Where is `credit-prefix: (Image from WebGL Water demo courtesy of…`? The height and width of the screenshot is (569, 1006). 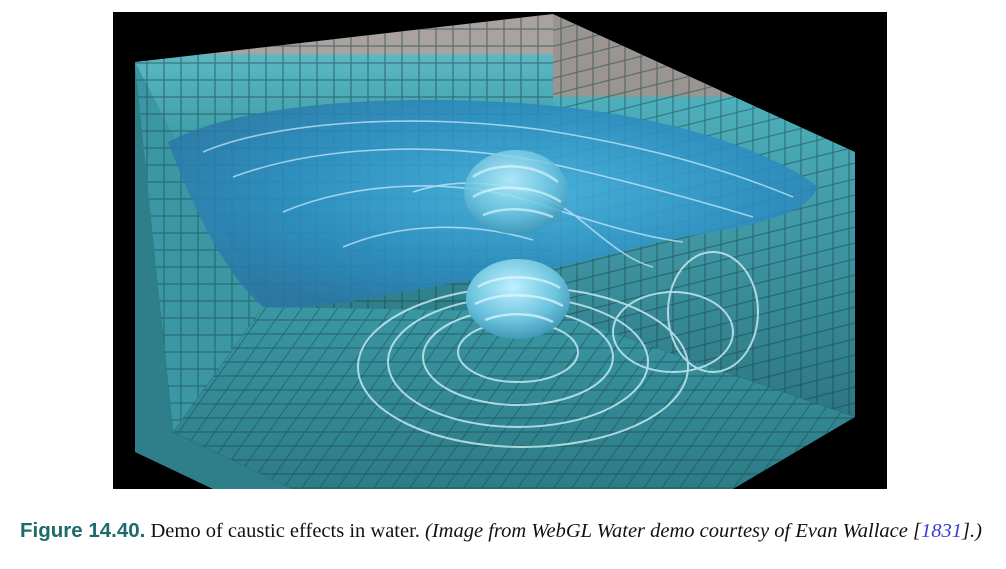
credit-prefix: (Image from WebGL Water demo courtesy of… is located at coordinates (673, 531).